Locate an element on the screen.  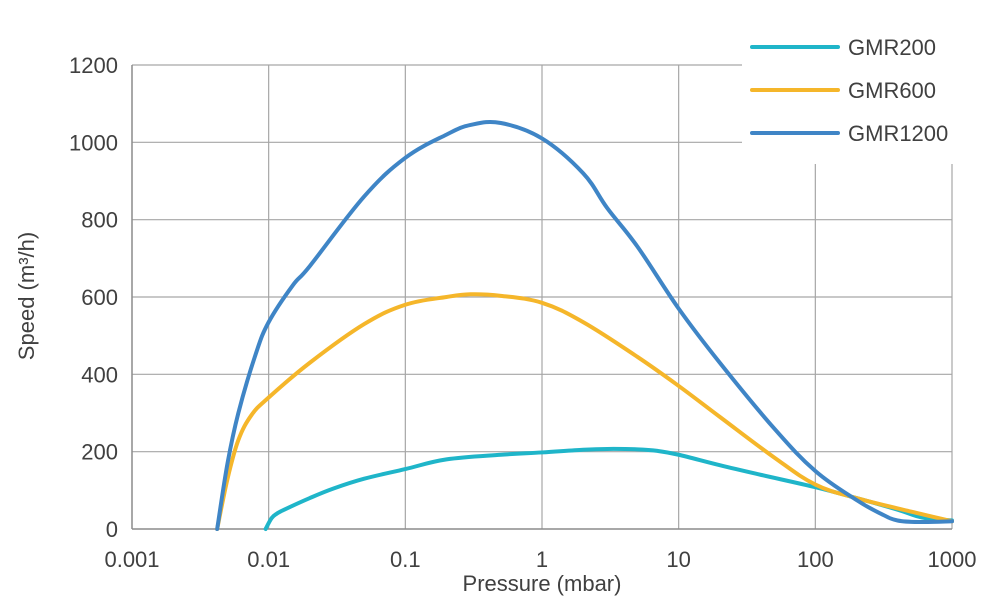
y-tick-label-0: 0 is located at coordinates (112, 529).